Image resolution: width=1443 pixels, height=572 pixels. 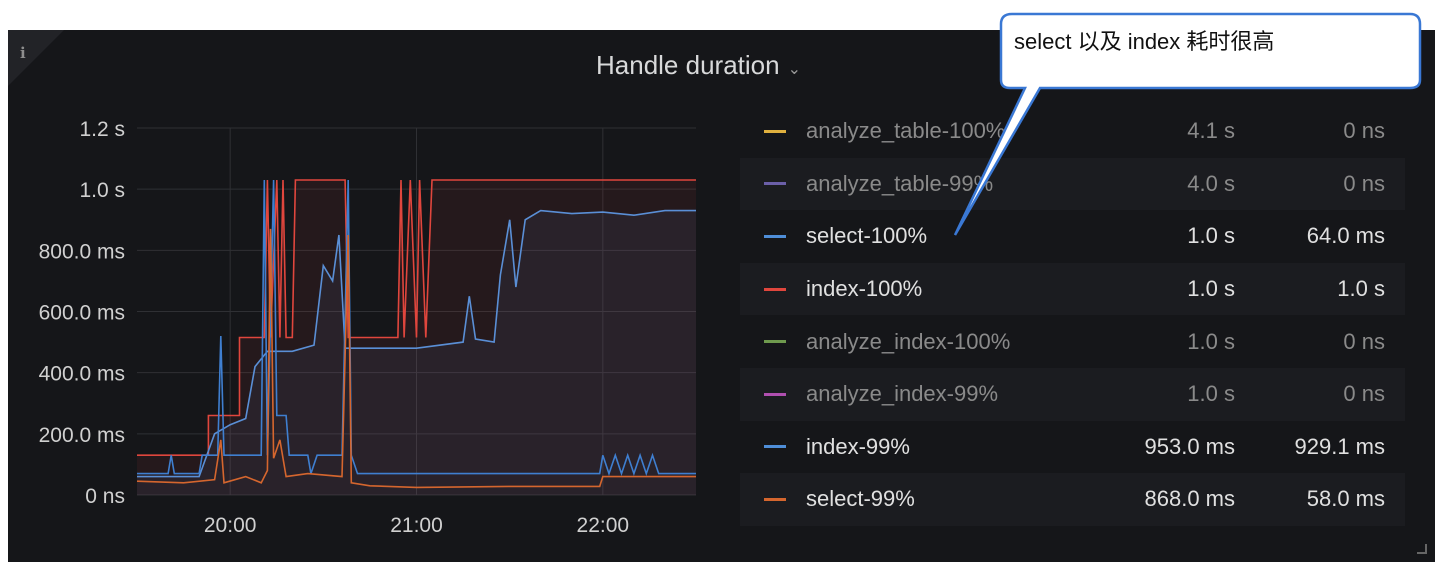 What do you see at coordinates (688, 65) in the screenshot?
I see `panel-title-text: Handle duration` at bounding box center [688, 65].